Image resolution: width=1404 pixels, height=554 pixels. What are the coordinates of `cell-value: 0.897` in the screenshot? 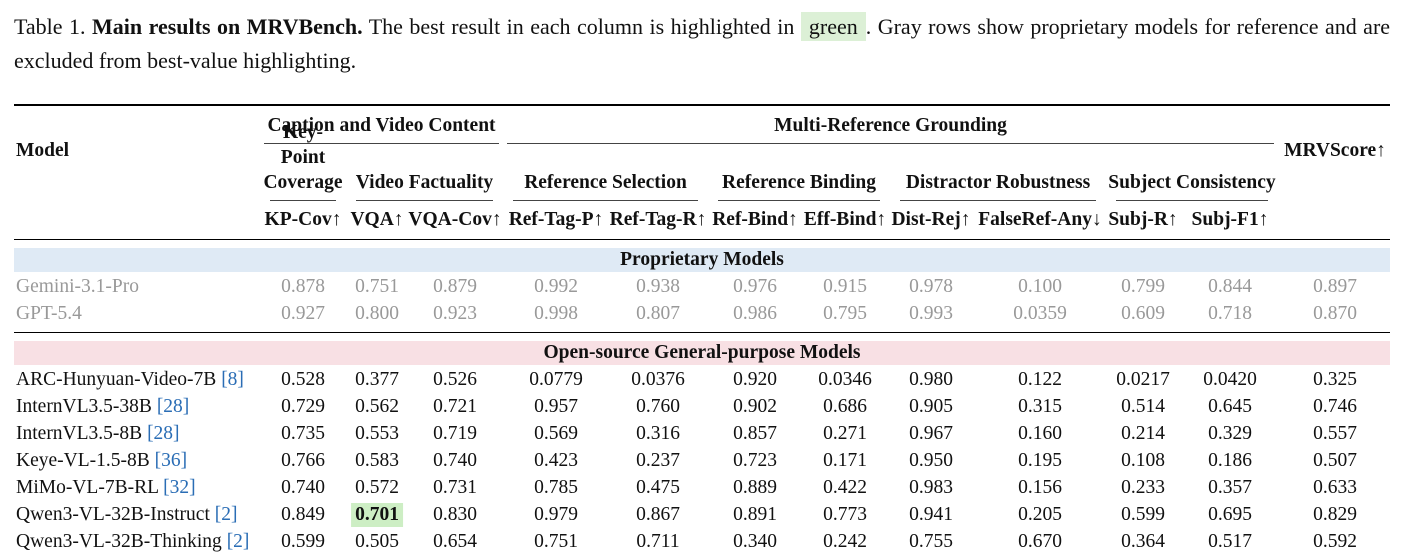 It's located at (1335, 286).